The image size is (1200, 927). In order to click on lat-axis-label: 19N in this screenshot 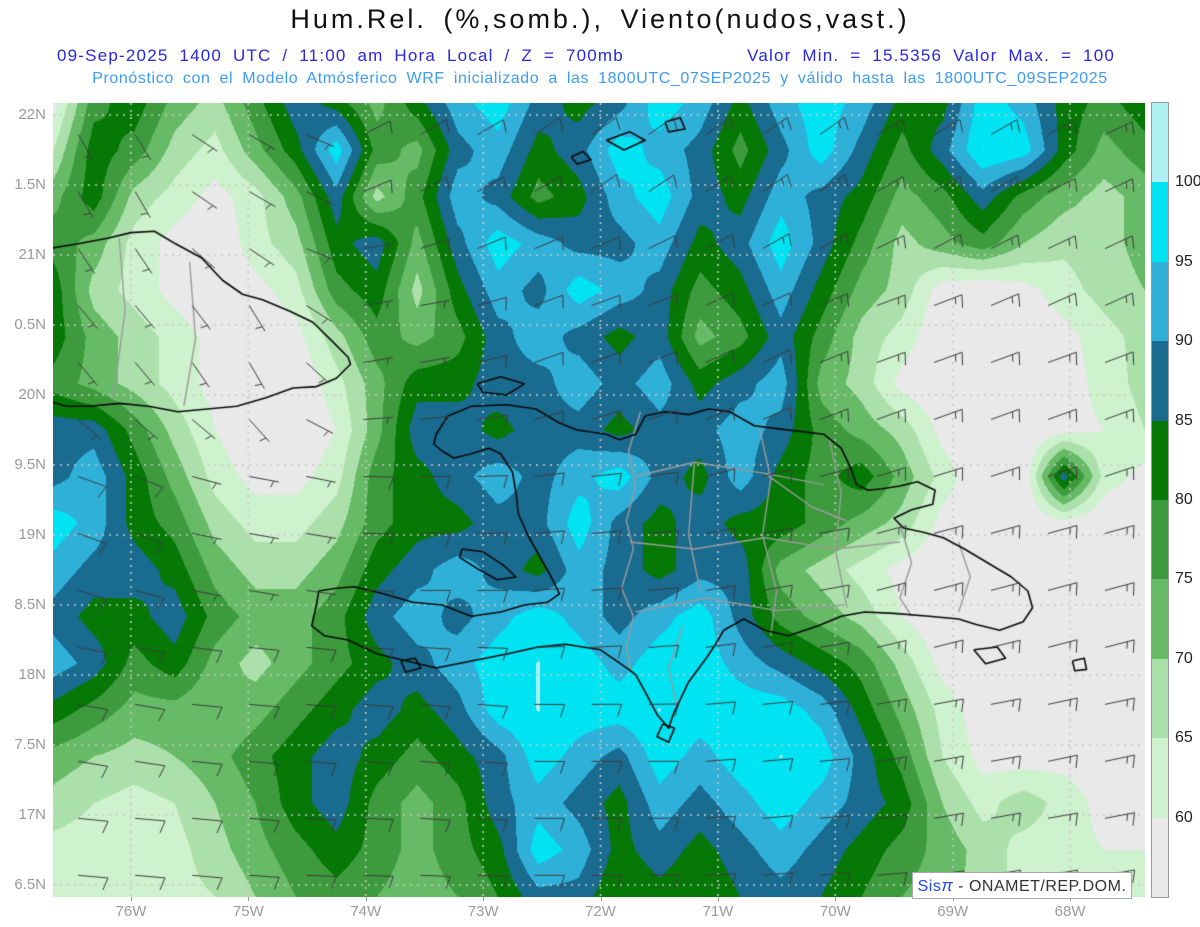, I will do `click(32, 534)`.